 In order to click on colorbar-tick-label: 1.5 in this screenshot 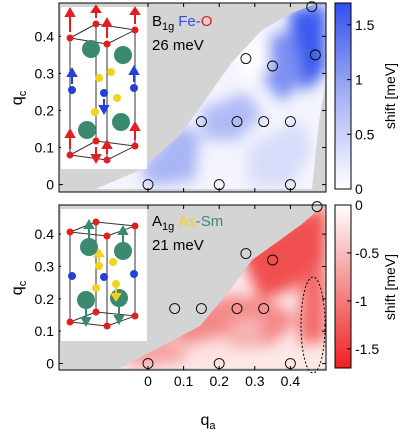, I will do `click(365, 25)`.